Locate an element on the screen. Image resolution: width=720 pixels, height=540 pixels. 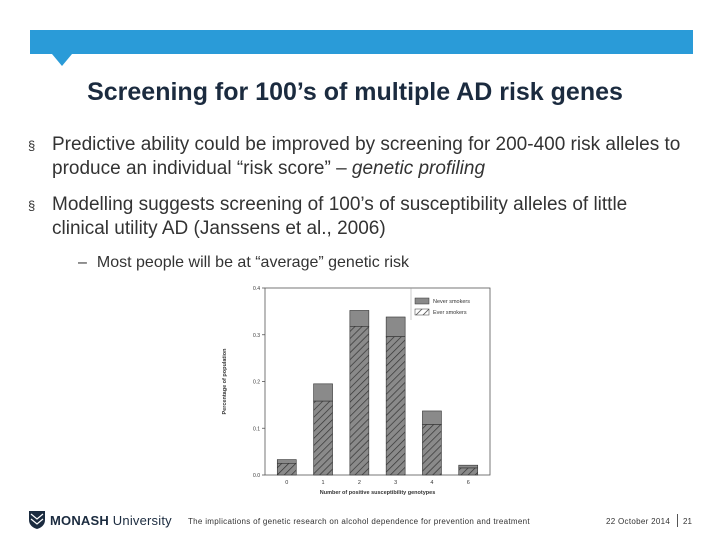
header-accent-notch is located at coordinates (62, 60).